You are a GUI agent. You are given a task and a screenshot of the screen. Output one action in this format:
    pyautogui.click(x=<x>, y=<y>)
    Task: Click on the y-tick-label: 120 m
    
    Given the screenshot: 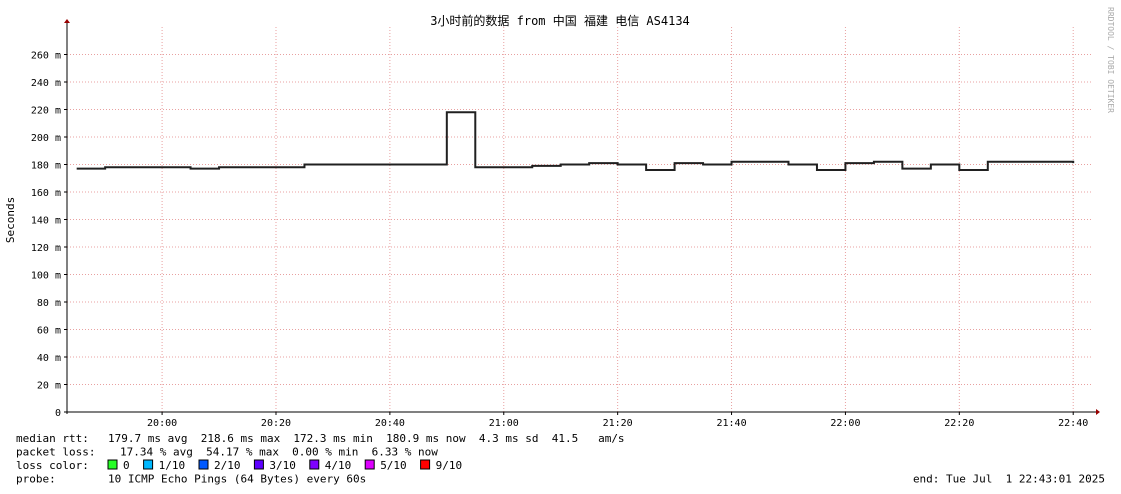 What is the action you would take?
    pyautogui.click(x=46, y=248)
    